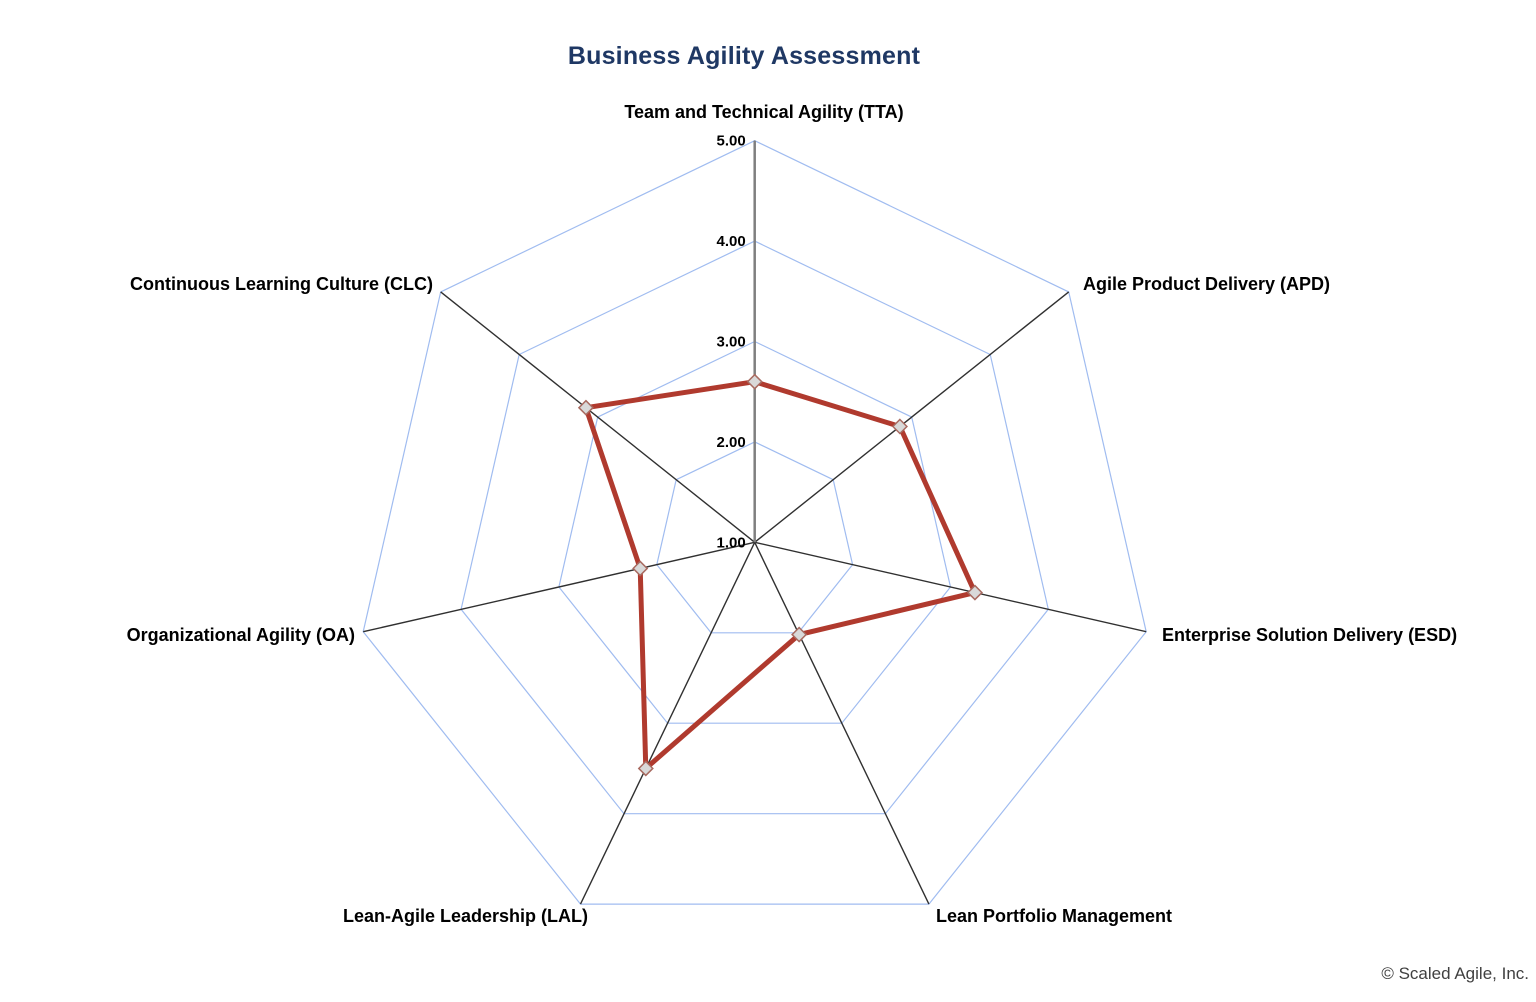 The width and height of the screenshot is (1536, 1002). Describe the element at coordinates (1206, 284) in the screenshot. I see `axis-label: Agile Product Delivery (APD)` at that location.